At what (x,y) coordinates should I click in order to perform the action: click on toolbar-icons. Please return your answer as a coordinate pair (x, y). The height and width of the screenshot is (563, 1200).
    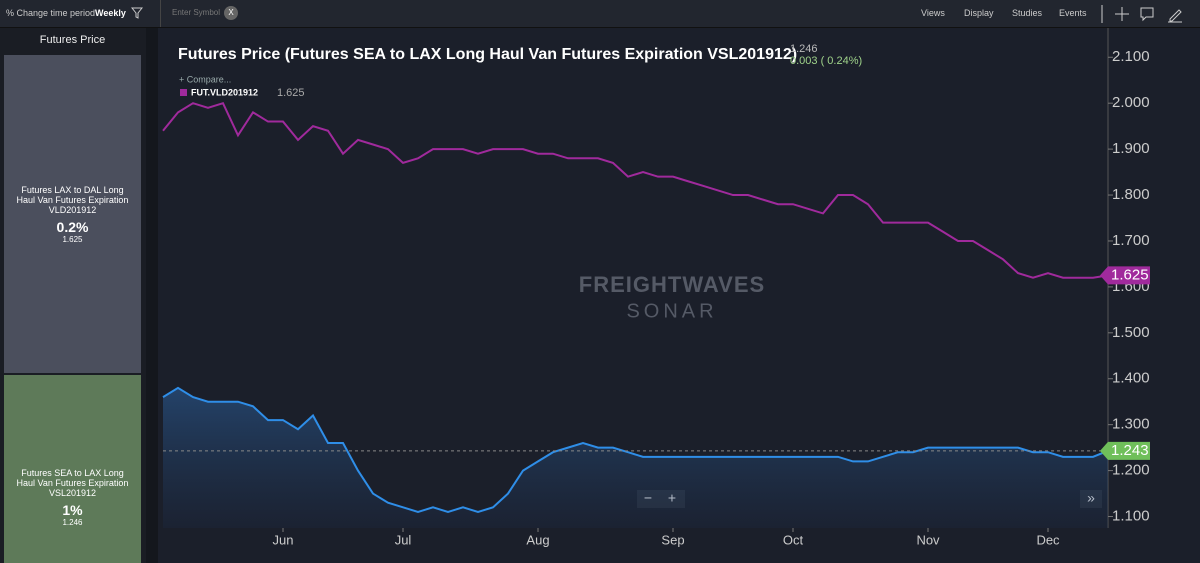
    Looking at the image, I should click on (1145, 14).